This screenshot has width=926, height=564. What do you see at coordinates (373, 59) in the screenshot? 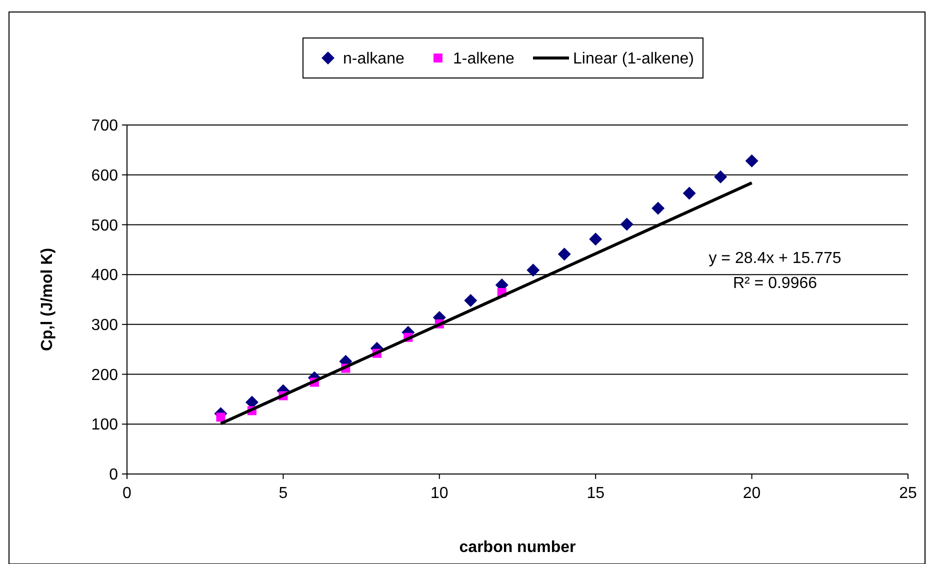
I see `legend-label: n-alkane` at bounding box center [373, 59].